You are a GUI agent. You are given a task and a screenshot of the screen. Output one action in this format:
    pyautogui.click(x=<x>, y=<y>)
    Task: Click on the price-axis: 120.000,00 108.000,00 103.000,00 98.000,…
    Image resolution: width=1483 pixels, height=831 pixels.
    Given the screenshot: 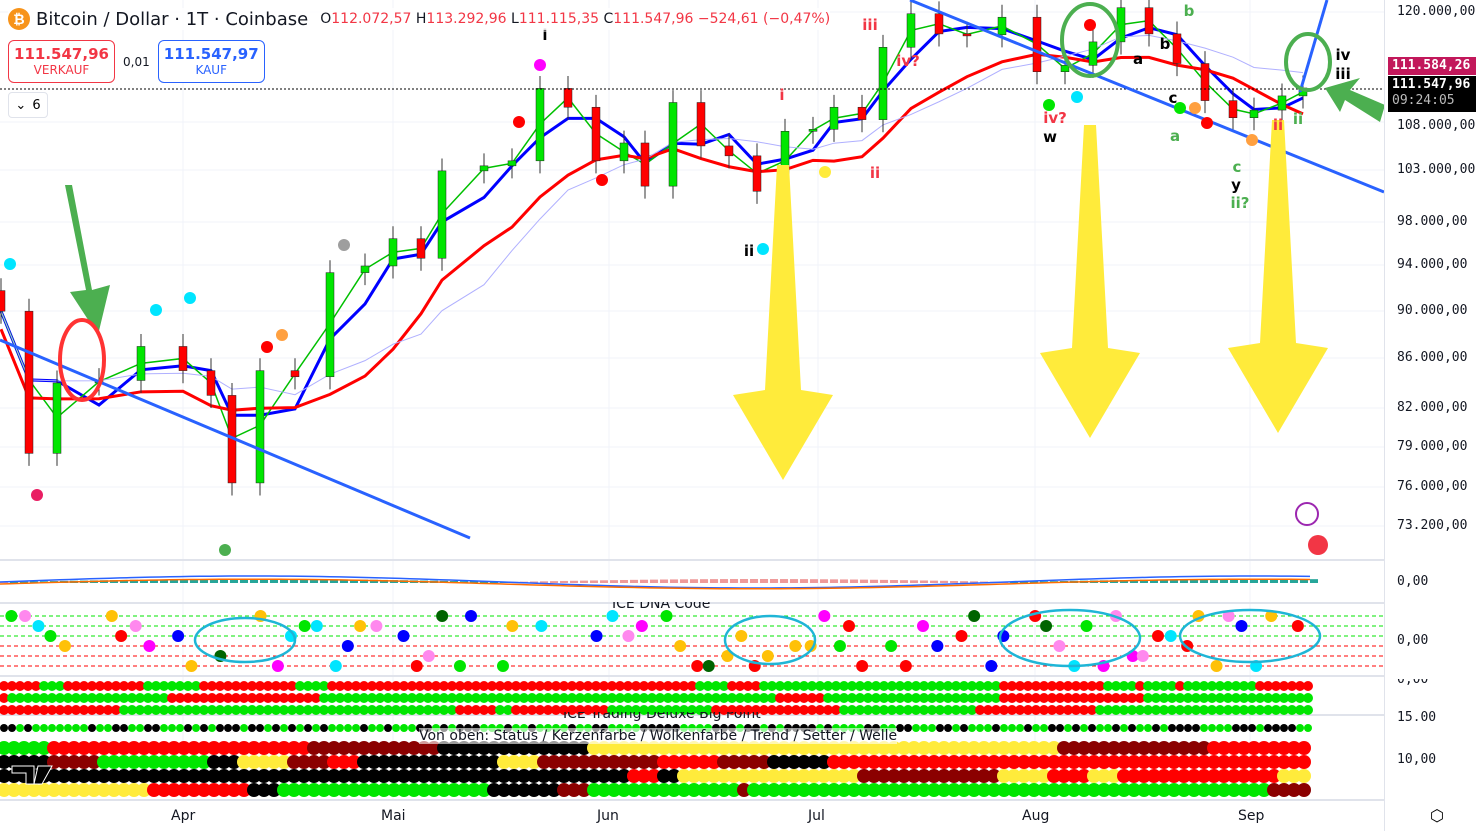 What is the action you would take?
    pyautogui.click(x=1433, y=415)
    